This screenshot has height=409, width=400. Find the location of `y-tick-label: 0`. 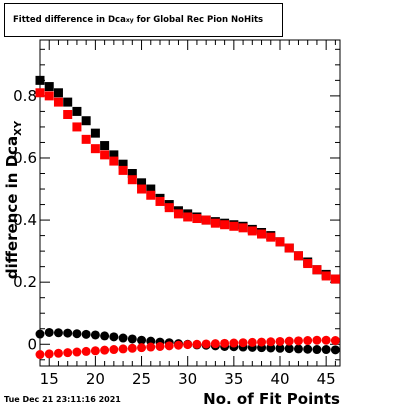

y-tick-label: 0 is located at coordinates (32, 344).